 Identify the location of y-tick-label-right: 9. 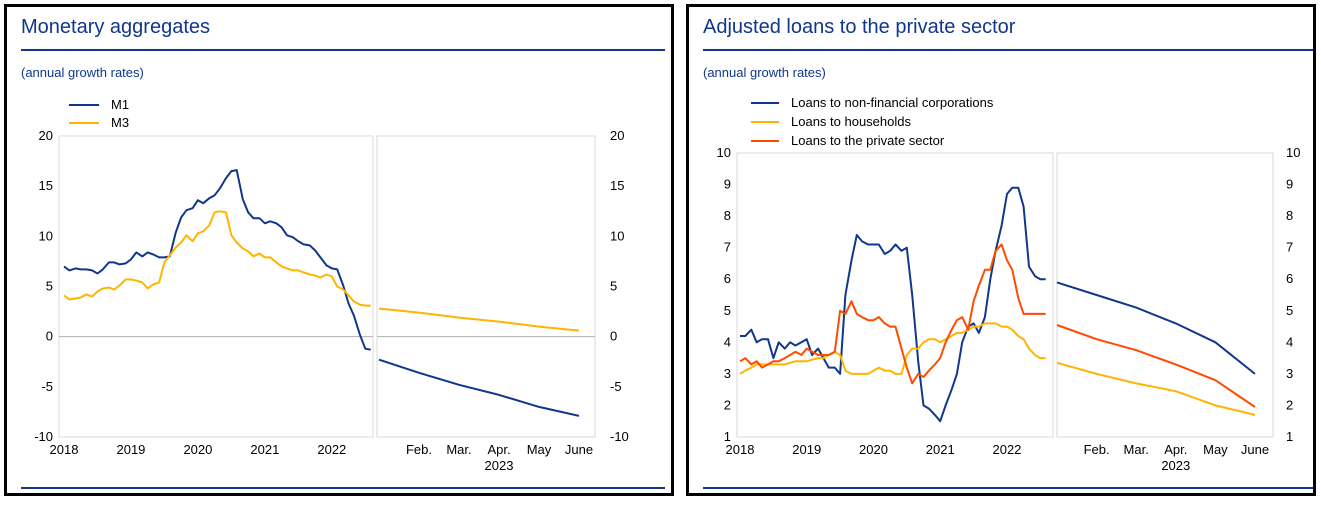
(1289, 184).